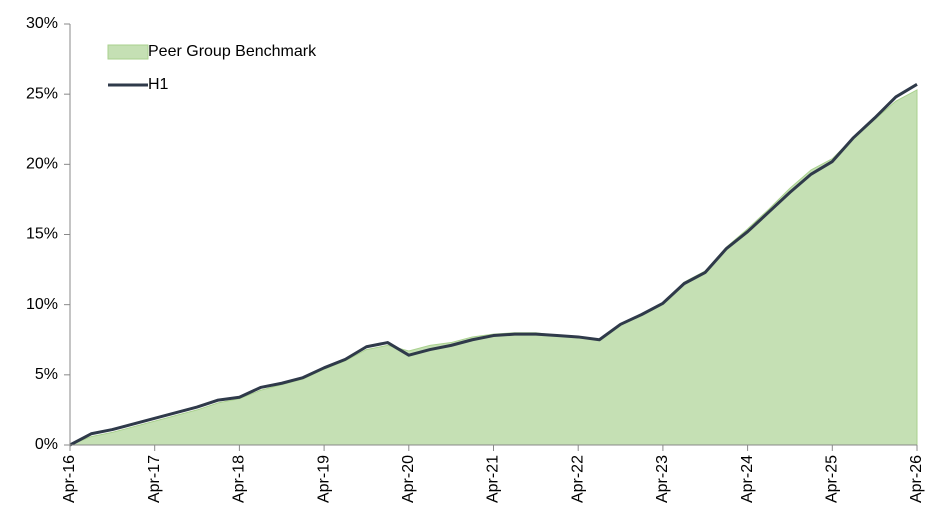 Image resolution: width=933 pixels, height=520 pixels. What do you see at coordinates (662, 479) in the screenshot?
I see `x-tick-label: Apr-23` at bounding box center [662, 479].